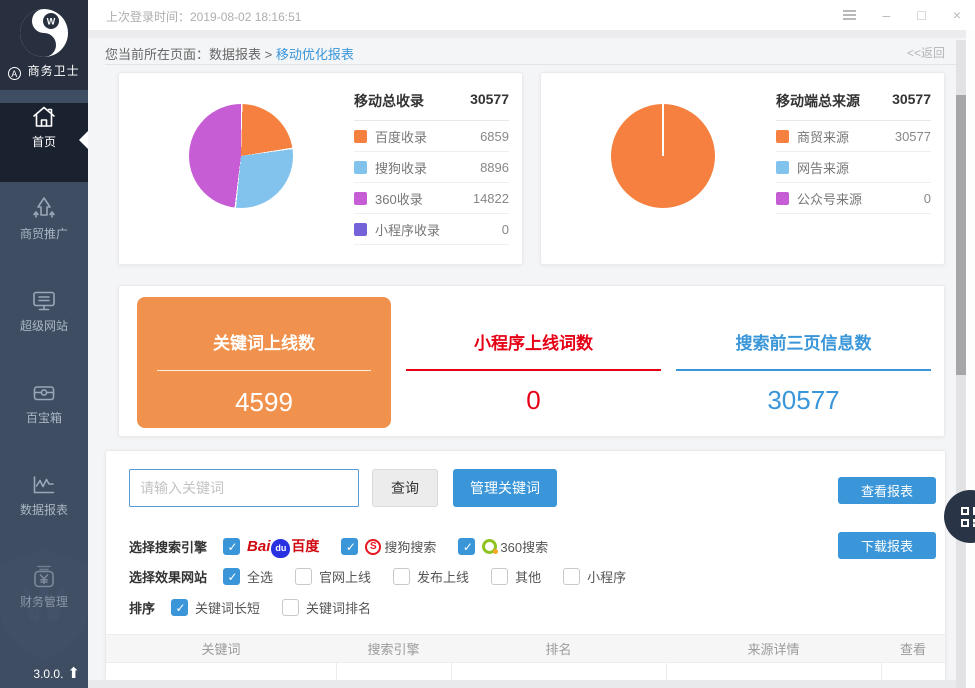 The image size is (975, 688). I want to click on legend-item: 360收录 14822, so click(431, 198).